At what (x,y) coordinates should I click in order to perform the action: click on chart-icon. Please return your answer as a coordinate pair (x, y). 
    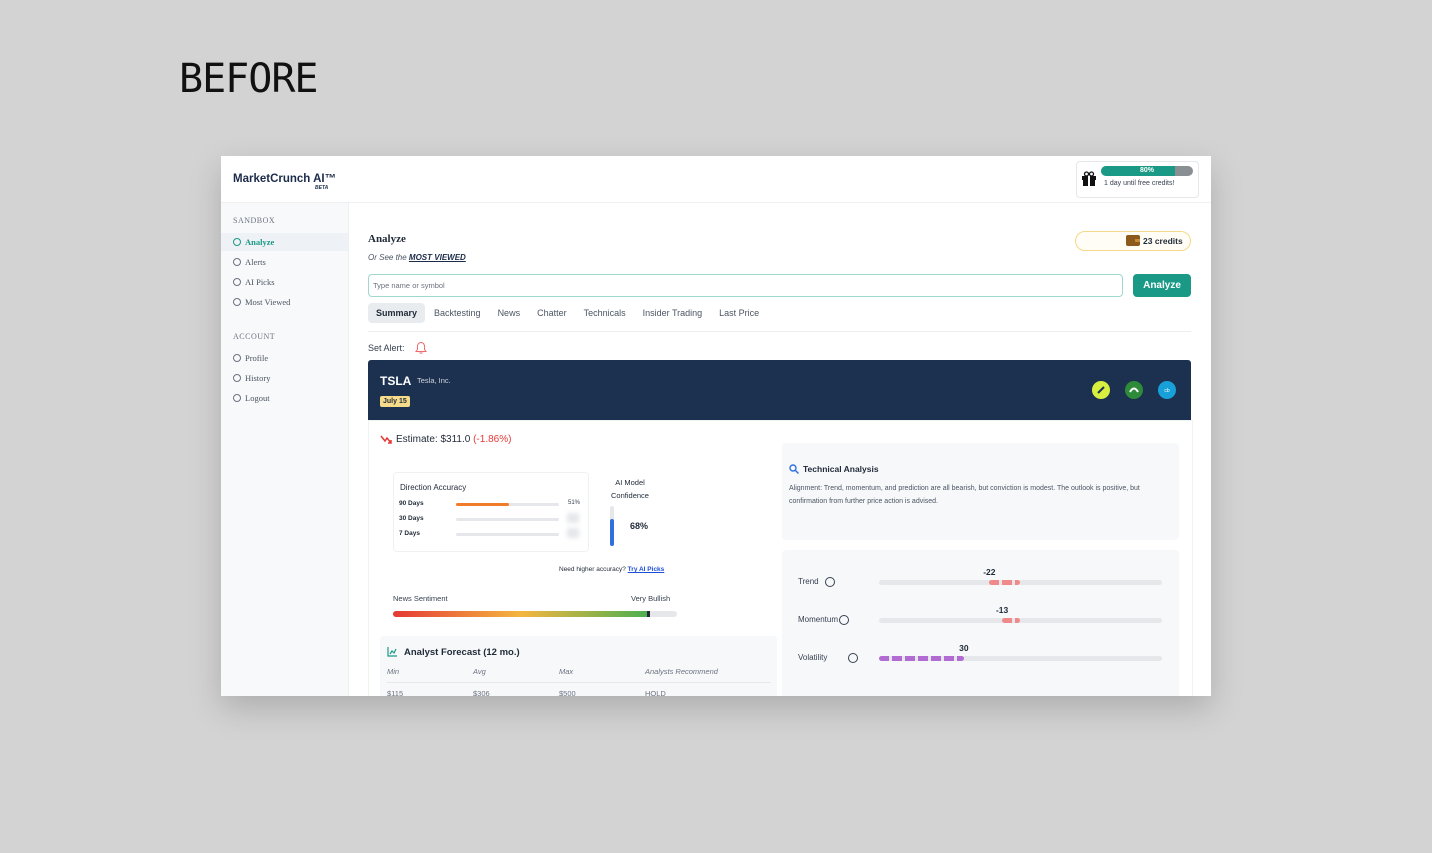
    Looking at the image, I should click on (392, 652).